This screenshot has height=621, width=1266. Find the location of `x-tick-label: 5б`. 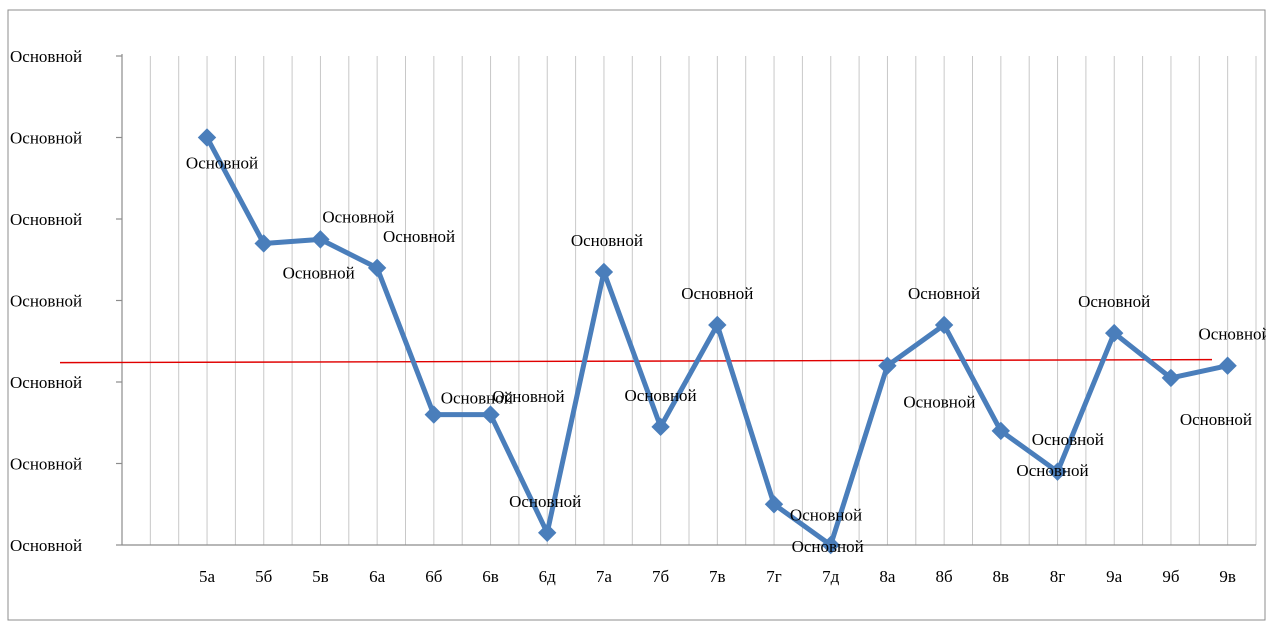

x-tick-label: 5б is located at coordinates (263, 576).